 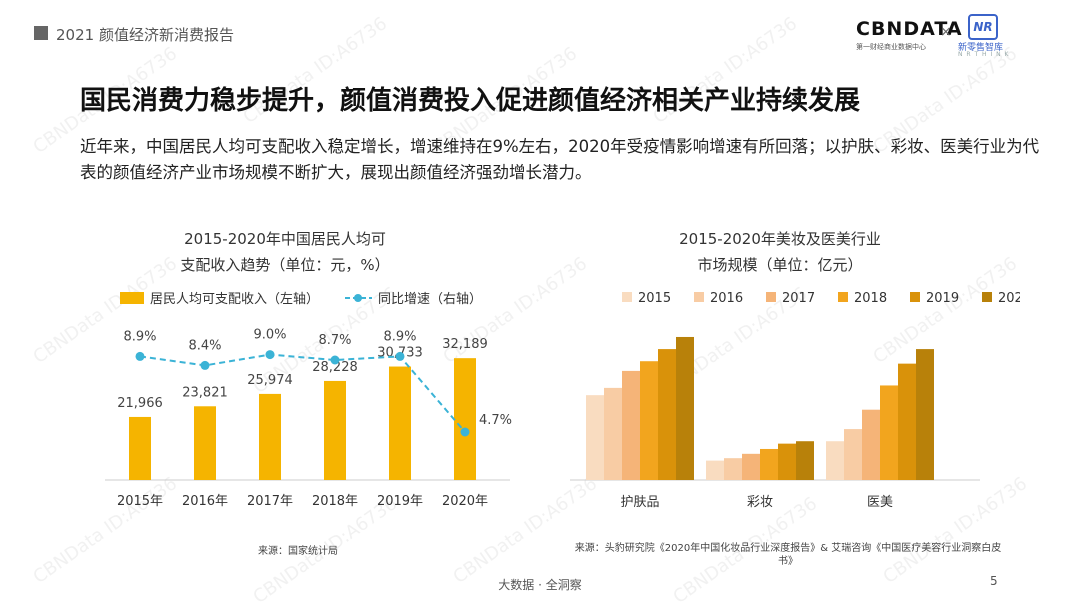 What do you see at coordinates (140, 403) in the screenshot?
I see `income-bar-label: 21,966` at bounding box center [140, 403].